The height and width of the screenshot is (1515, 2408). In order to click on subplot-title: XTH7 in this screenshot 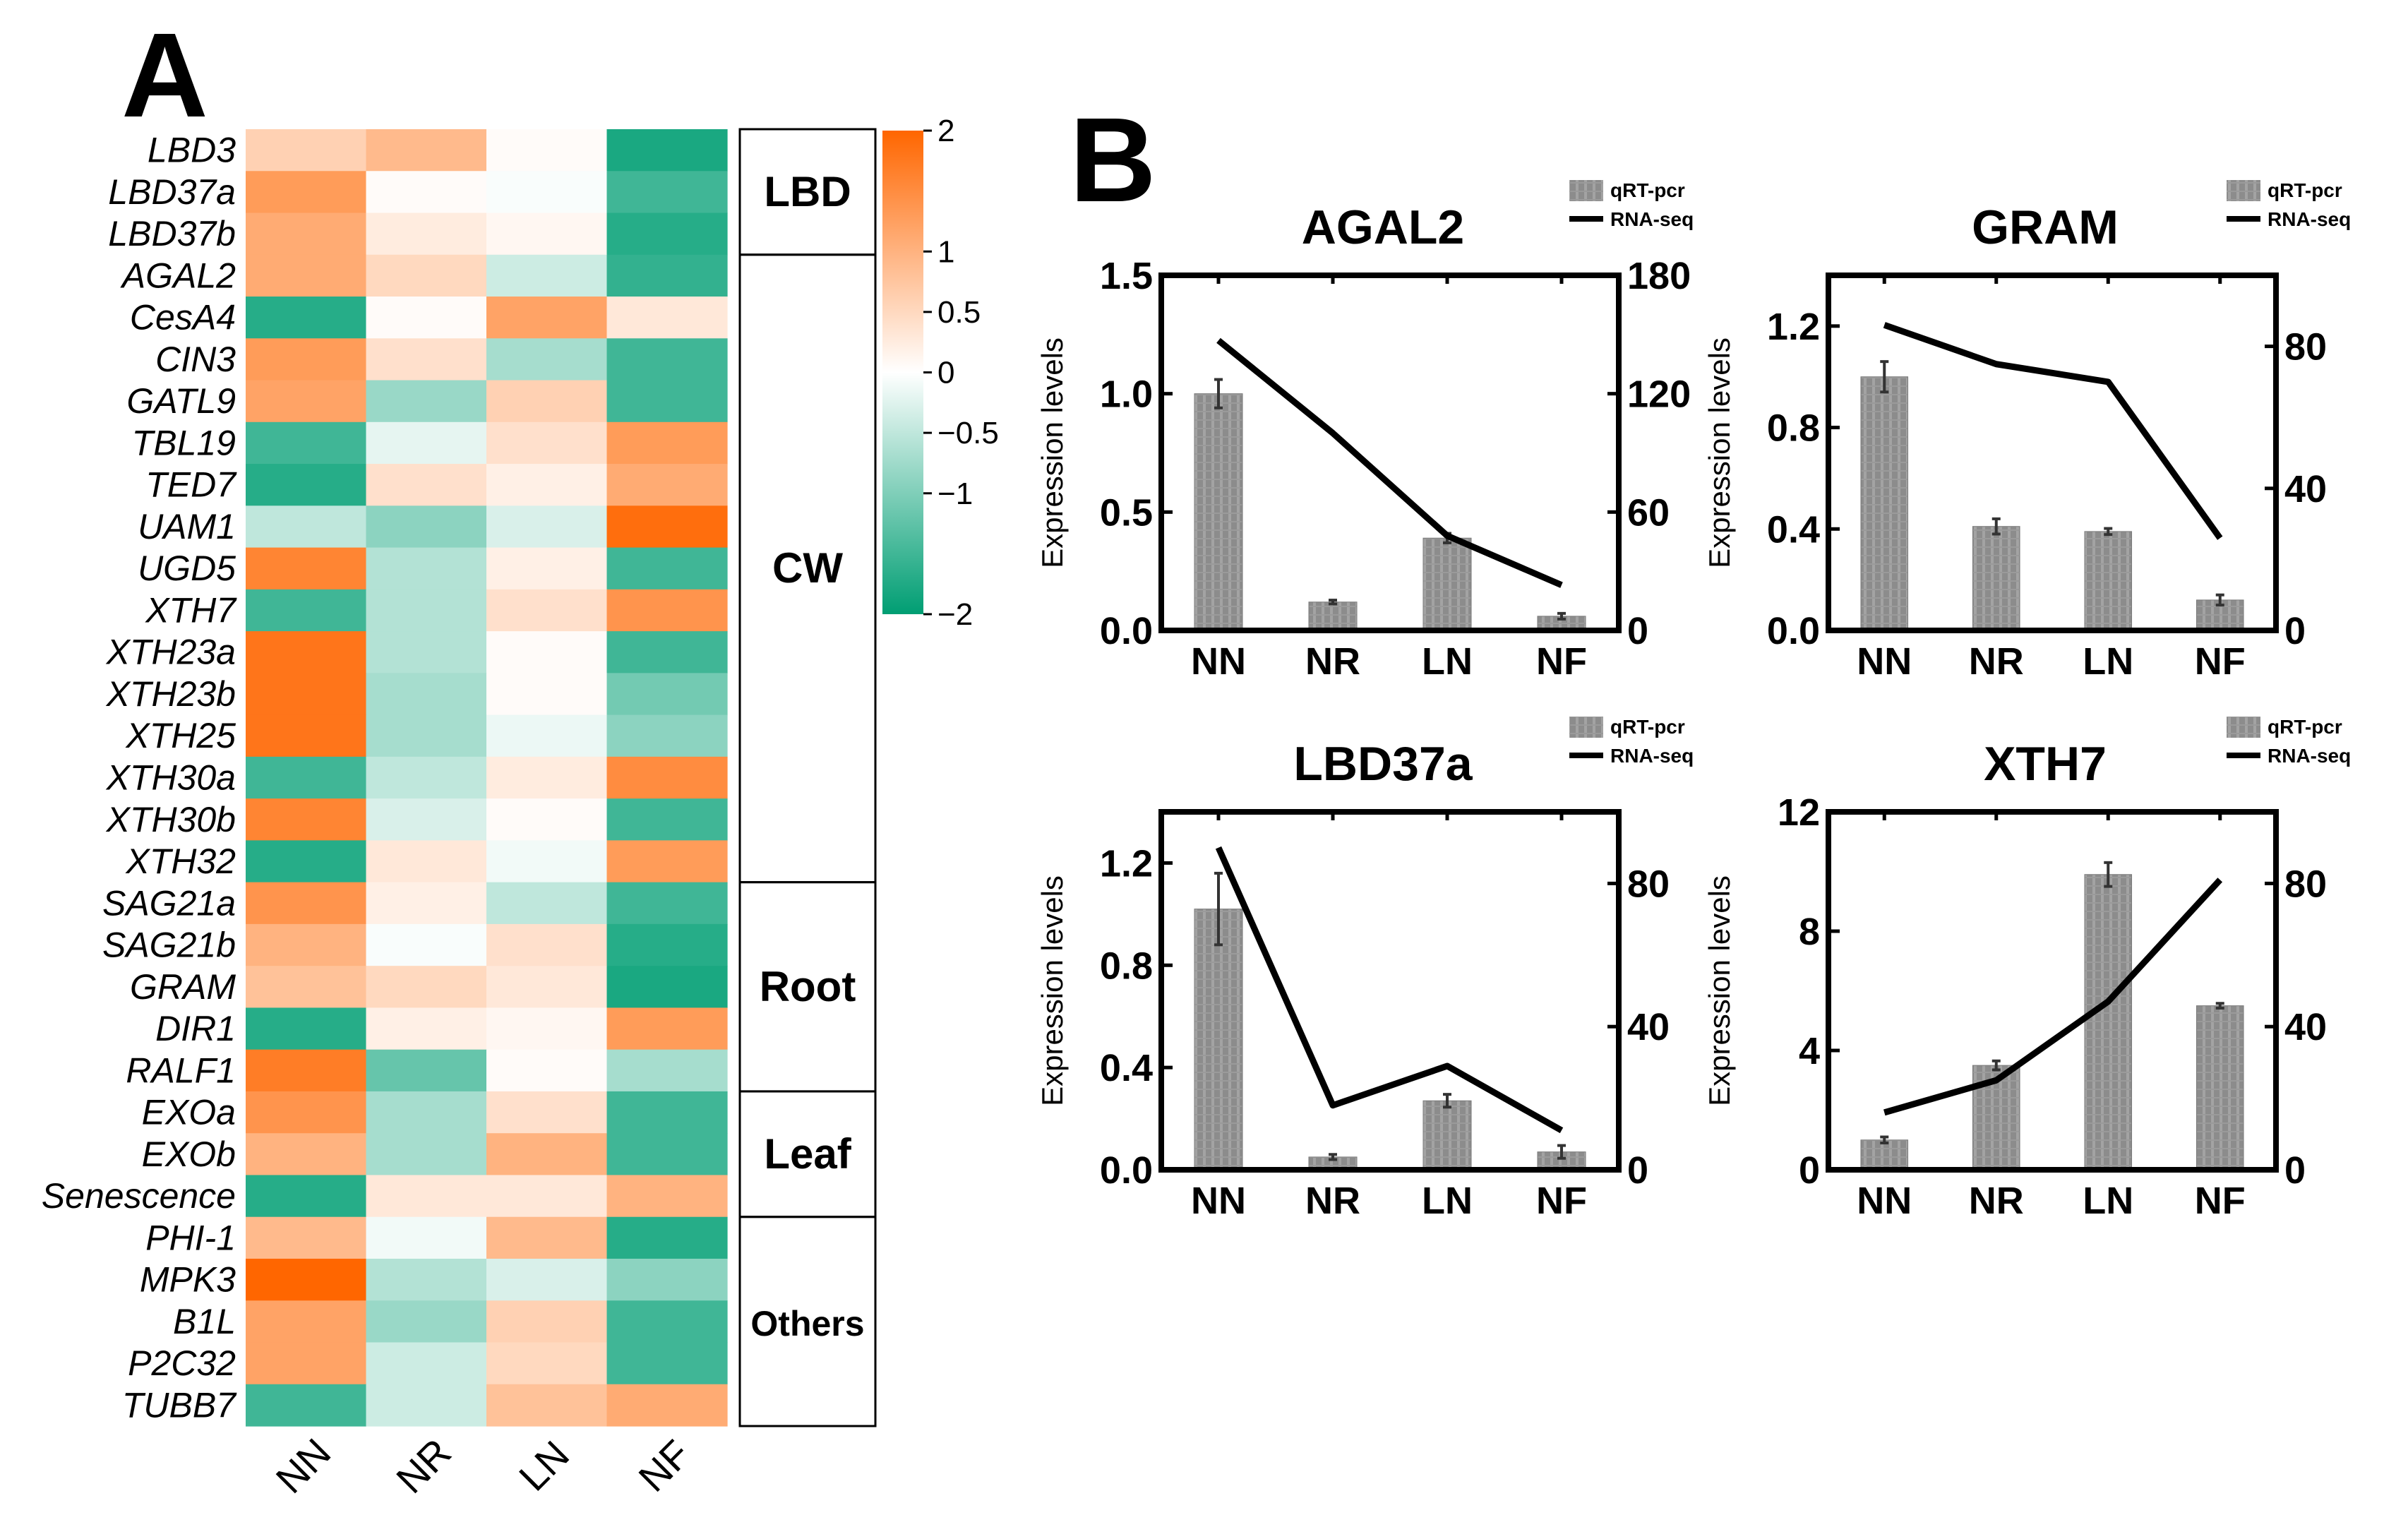, I will do `click(2046, 764)`.